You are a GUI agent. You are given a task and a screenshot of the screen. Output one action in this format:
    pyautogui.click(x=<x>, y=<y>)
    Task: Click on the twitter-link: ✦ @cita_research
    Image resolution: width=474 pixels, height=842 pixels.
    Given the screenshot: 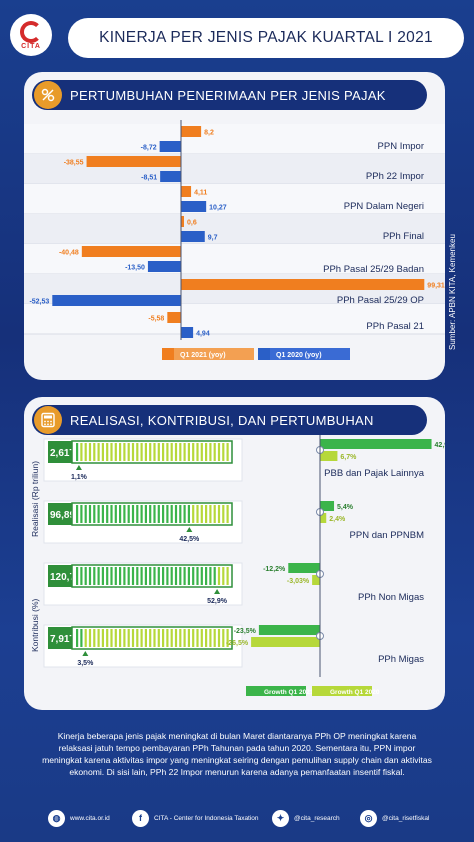 What is the action you would take?
    pyautogui.click(x=306, y=818)
    